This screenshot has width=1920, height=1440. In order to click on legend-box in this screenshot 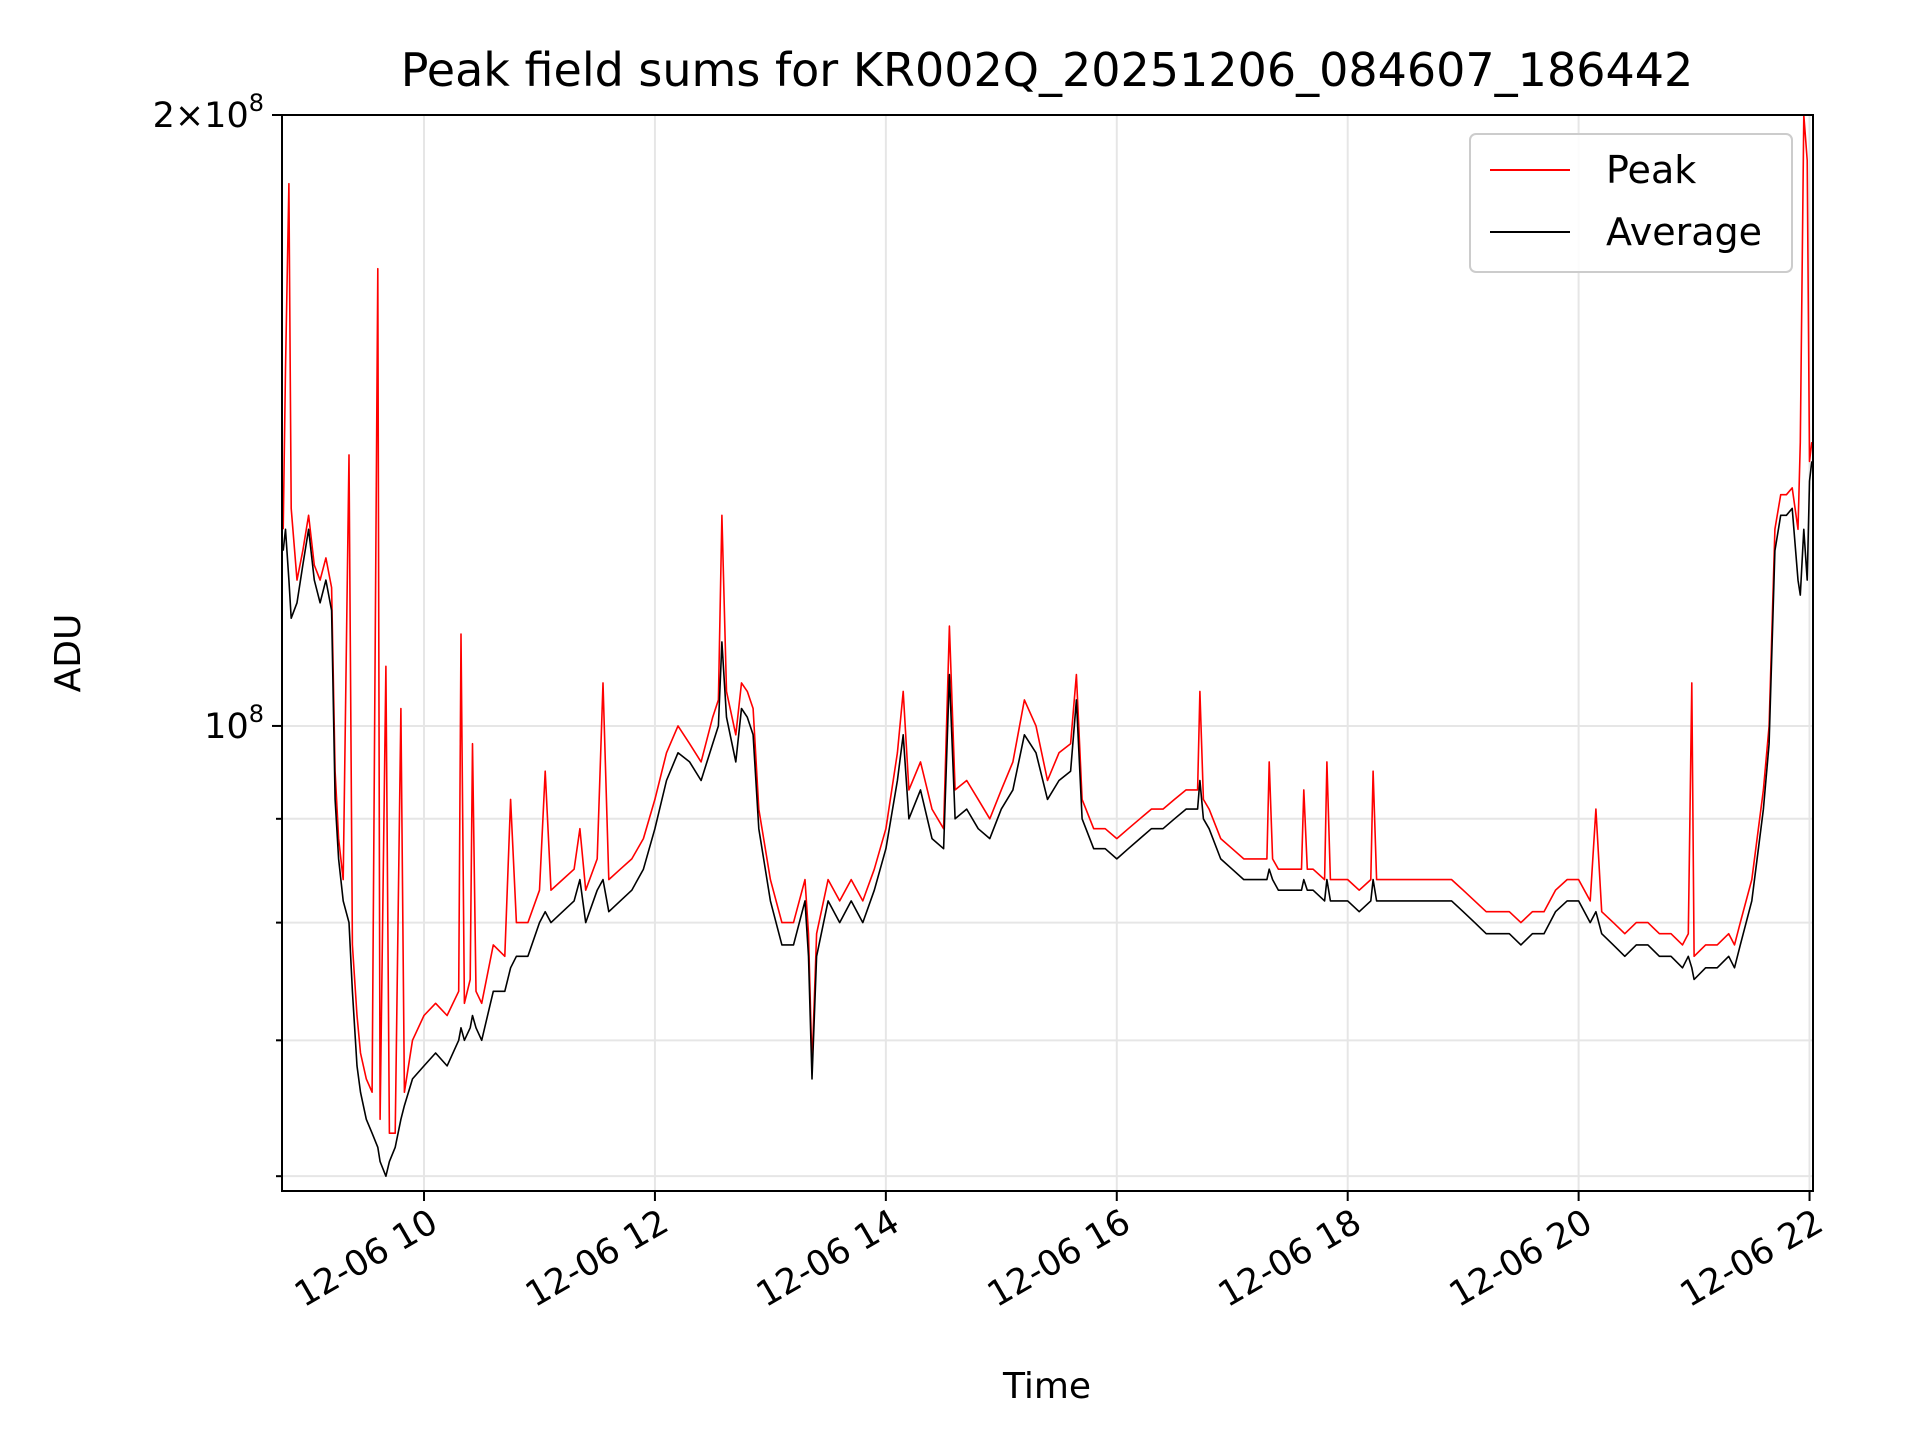, I will do `click(1631, 203)`.